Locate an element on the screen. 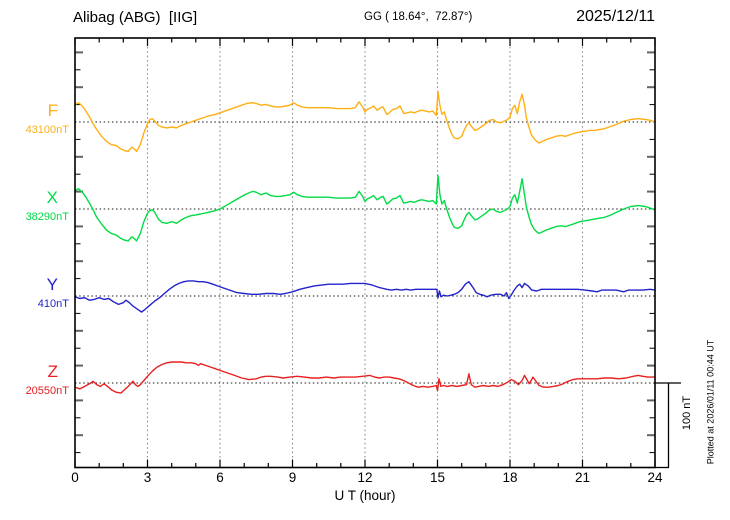 The image size is (730, 520). trace-label-X: X is located at coordinates (52, 197).